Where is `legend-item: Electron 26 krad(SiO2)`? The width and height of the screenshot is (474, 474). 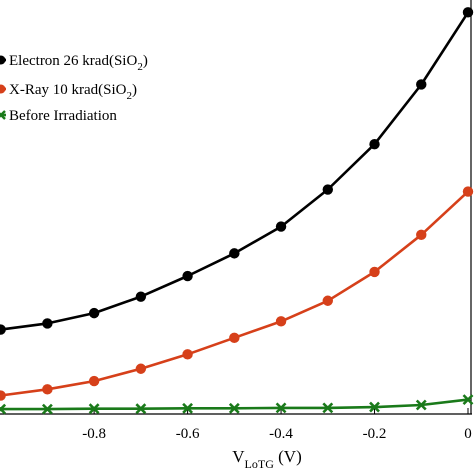
legend-item: Electron 26 krad(SiO2) is located at coordinates (74, 63).